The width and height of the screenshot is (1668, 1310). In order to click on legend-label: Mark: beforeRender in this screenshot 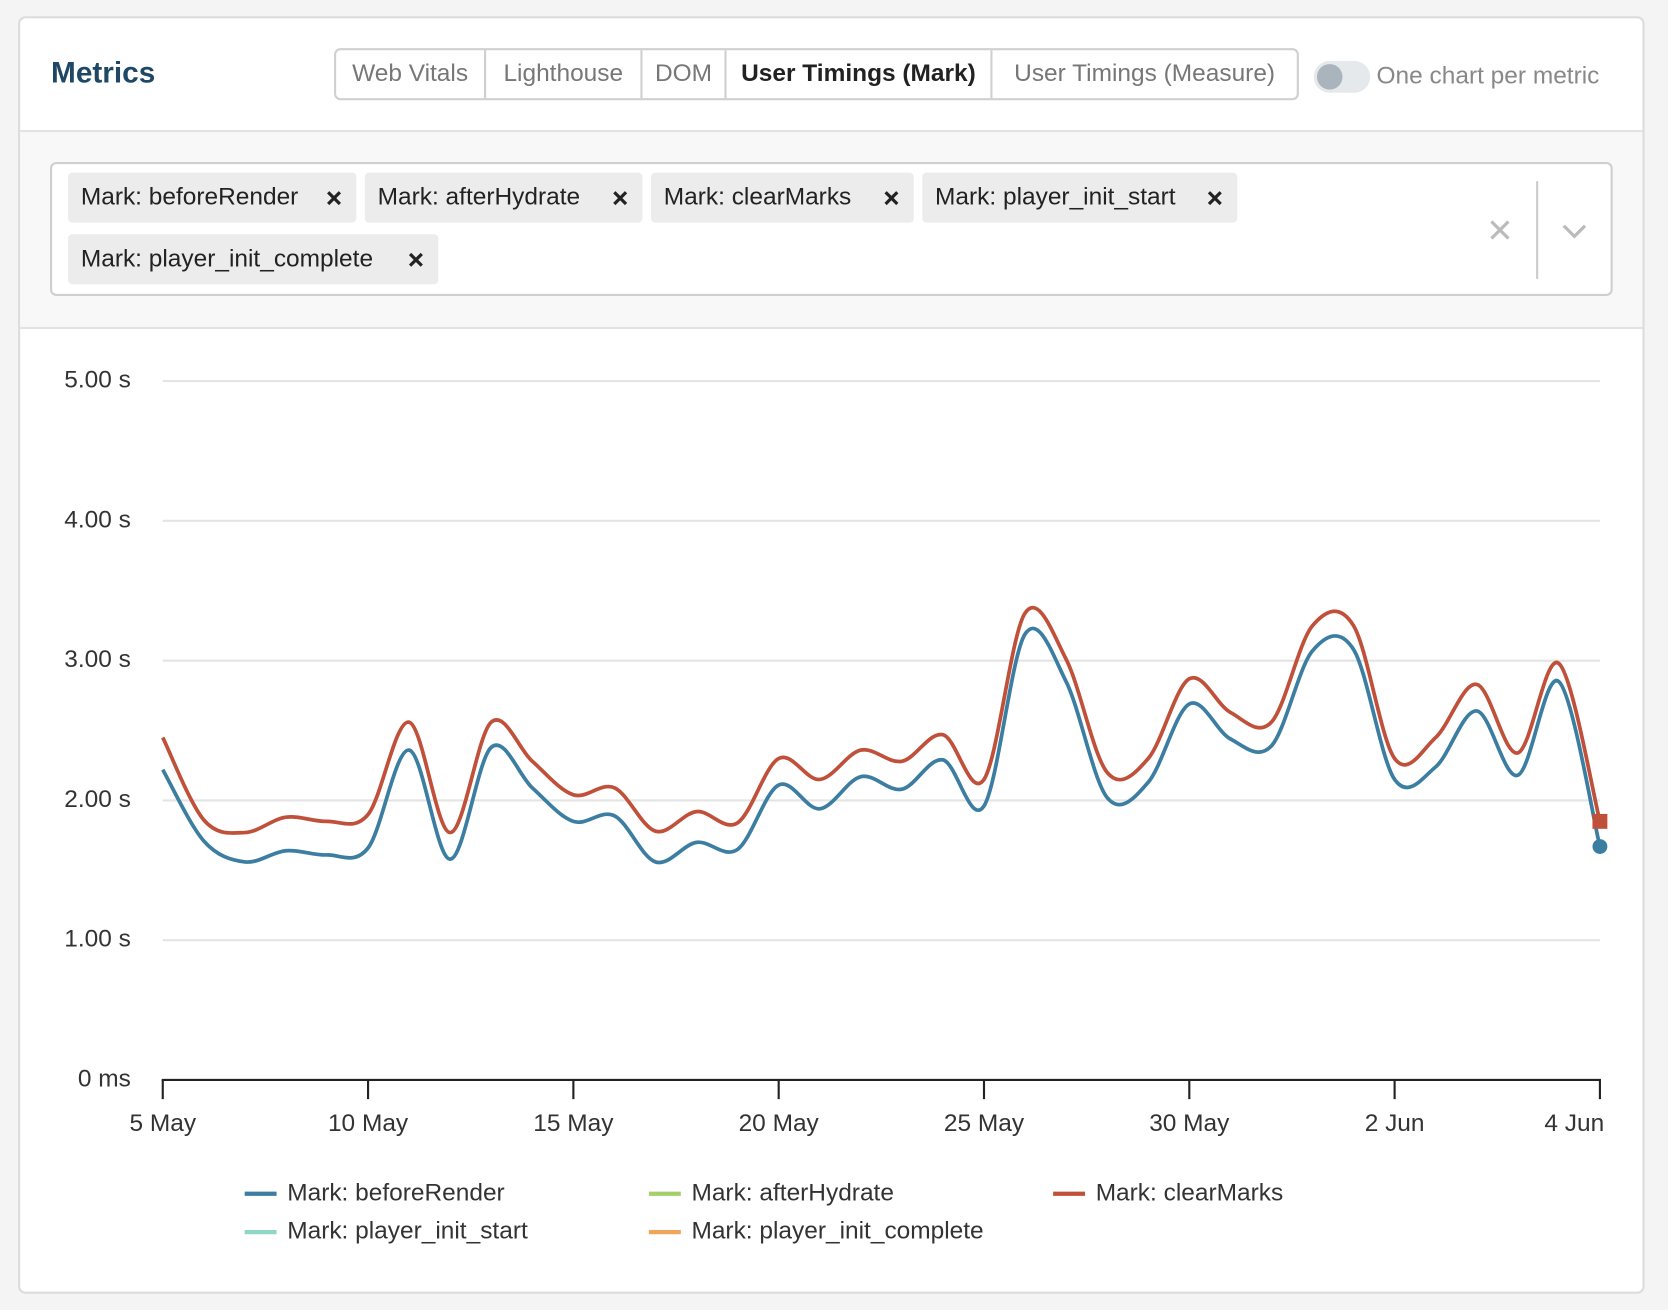, I will do `click(395, 1192)`.